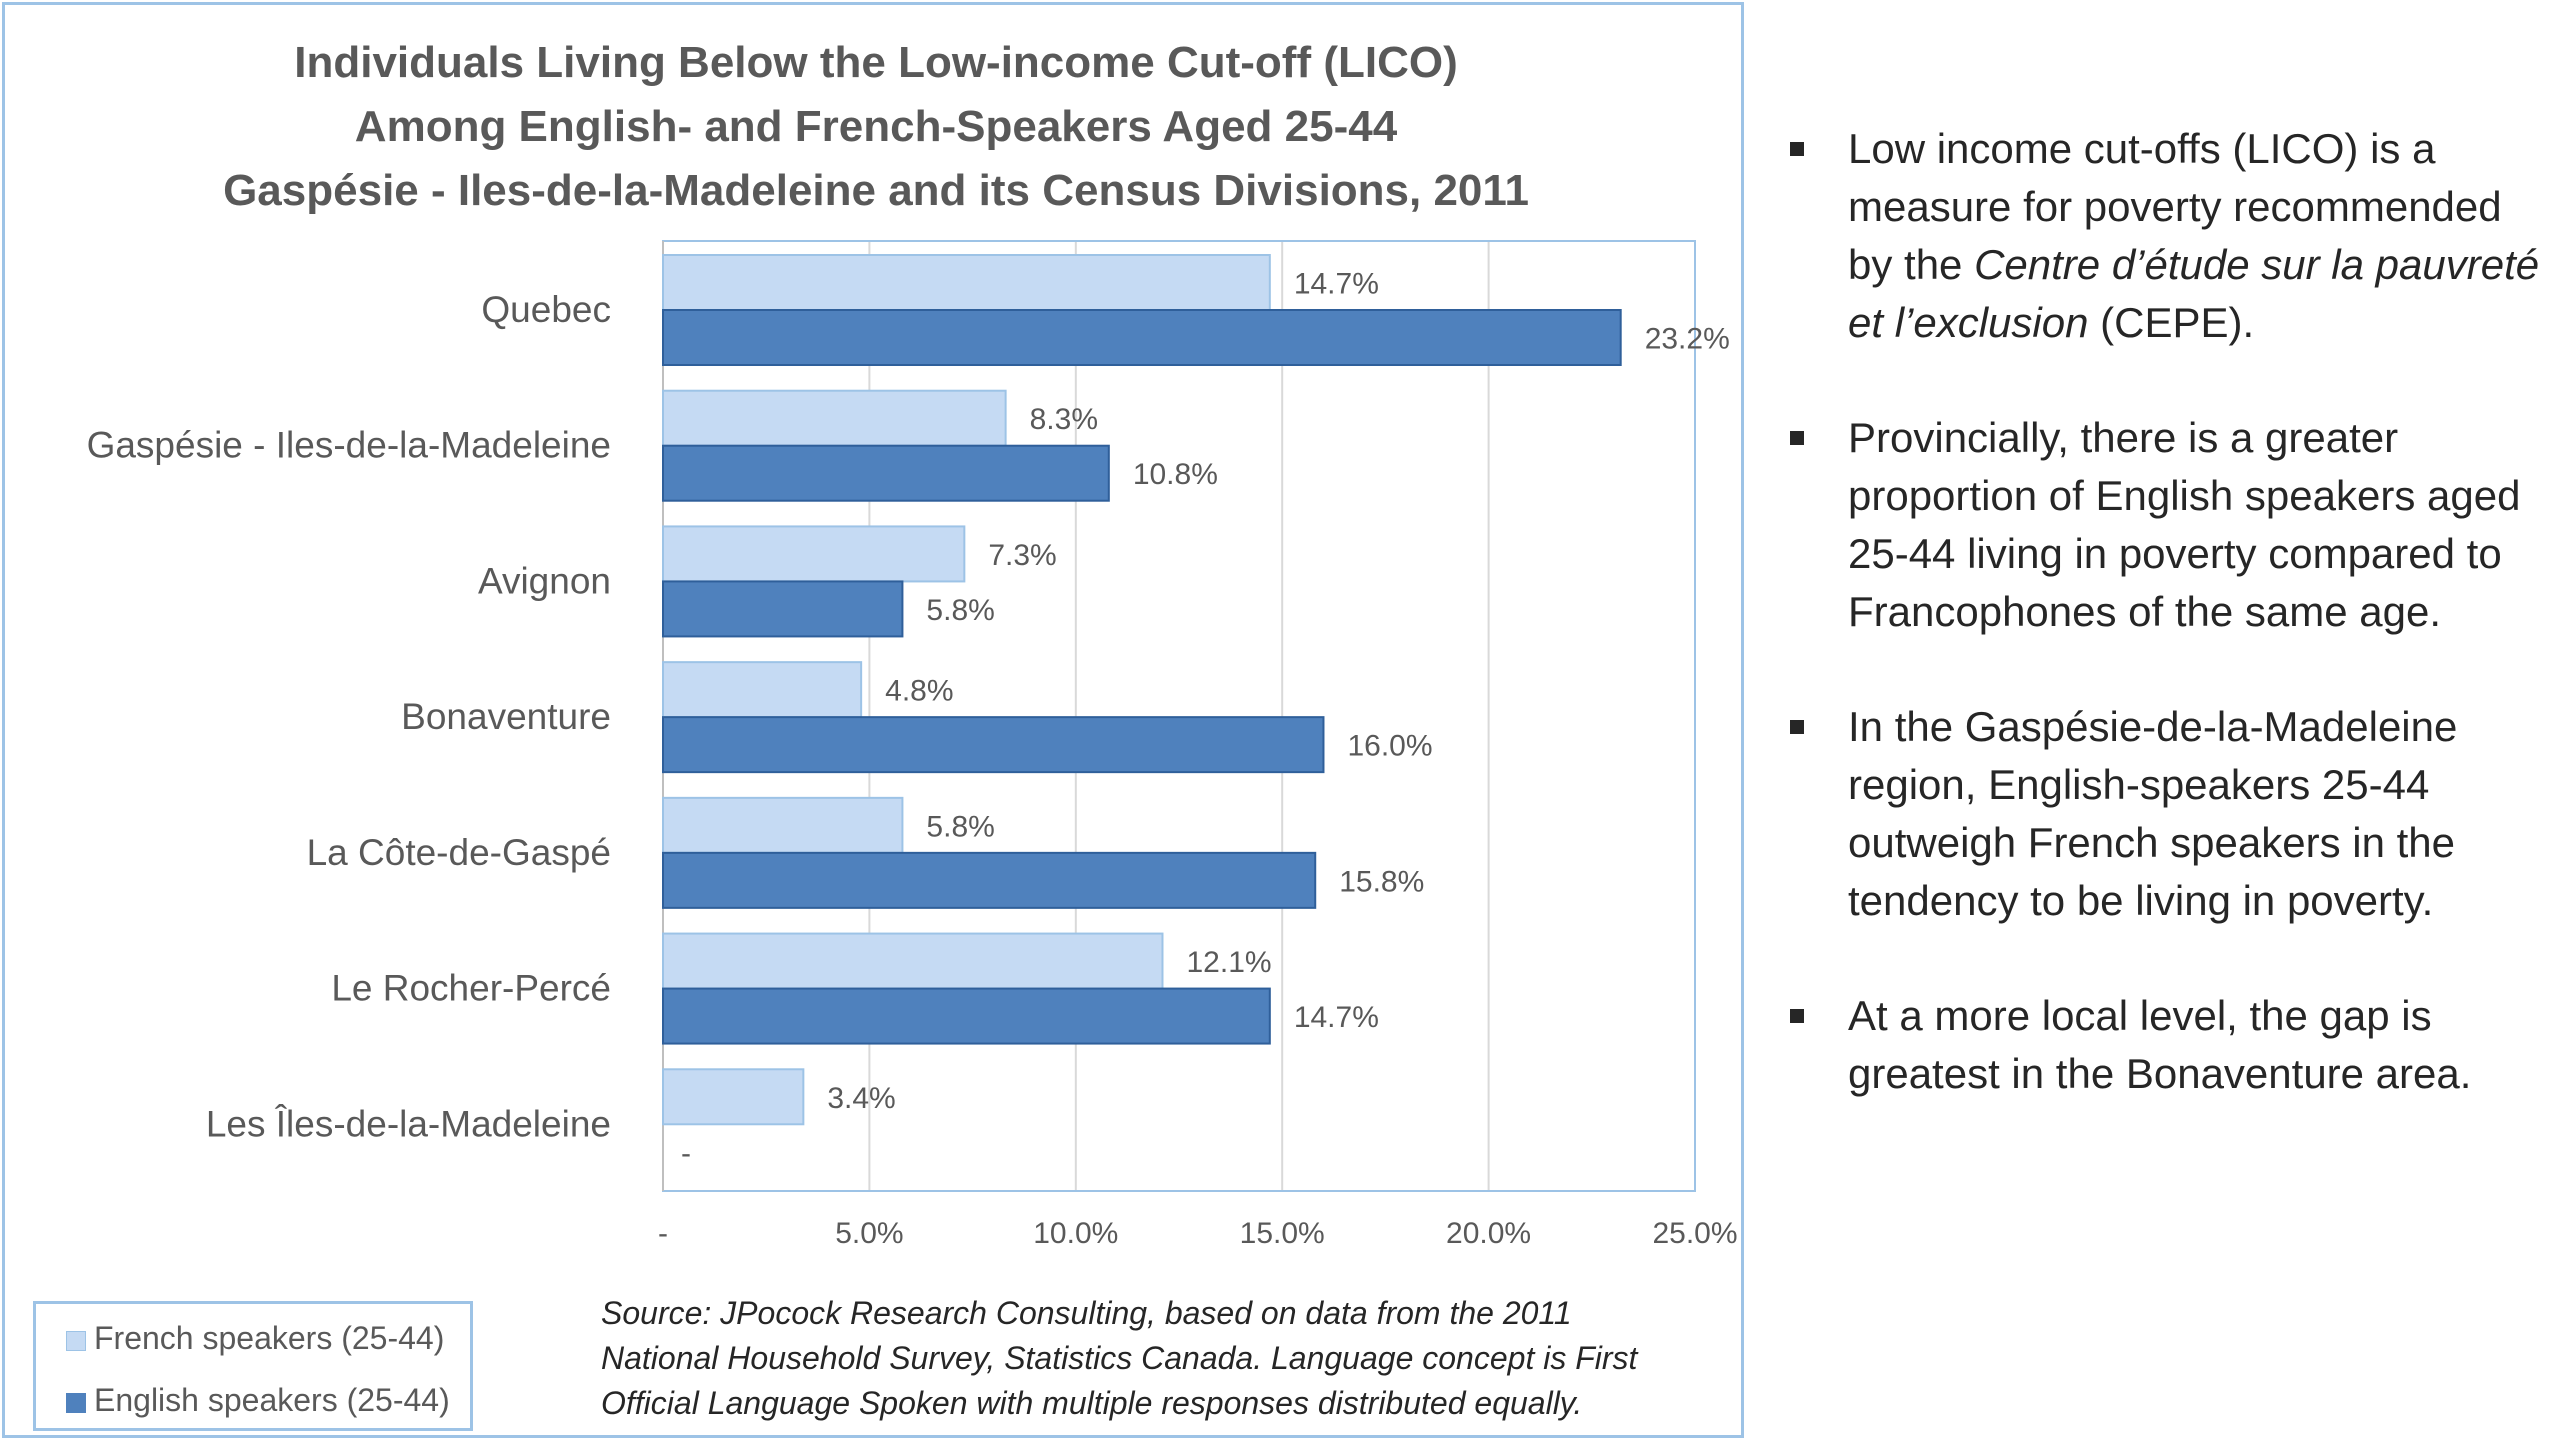  What do you see at coordinates (459, 852) in the screenshot?
I see `category-label: La Côte-de-Gaspé` at bounding box center [459, 852].